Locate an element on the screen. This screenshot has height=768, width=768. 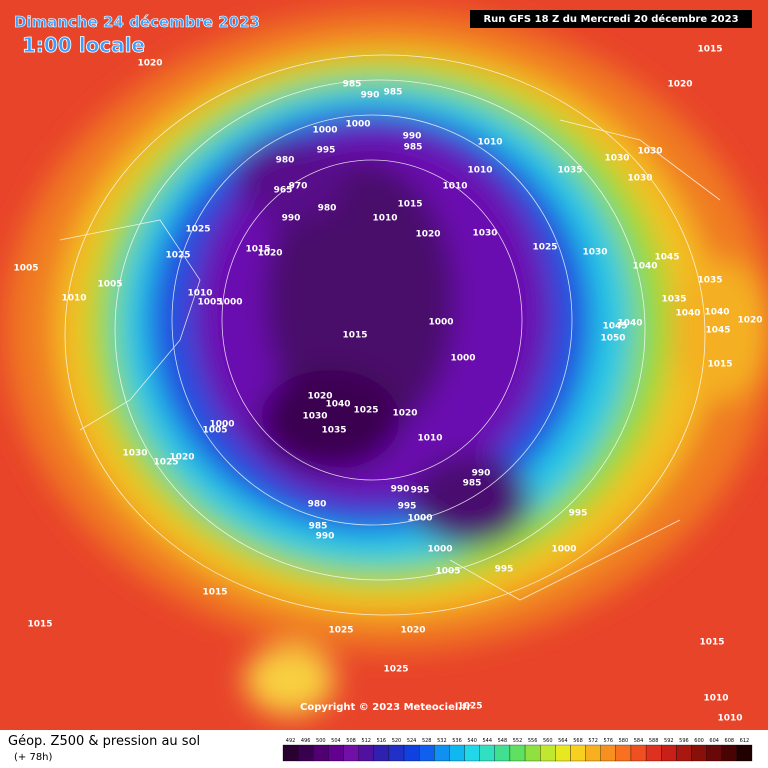
colorbar-label: 540 is located at coordinates (472, 741).